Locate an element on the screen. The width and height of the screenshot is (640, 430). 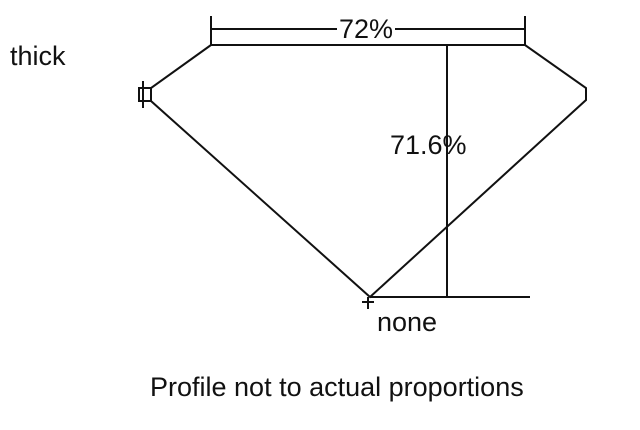
culet-label: none is located at coordinates (407, 322).